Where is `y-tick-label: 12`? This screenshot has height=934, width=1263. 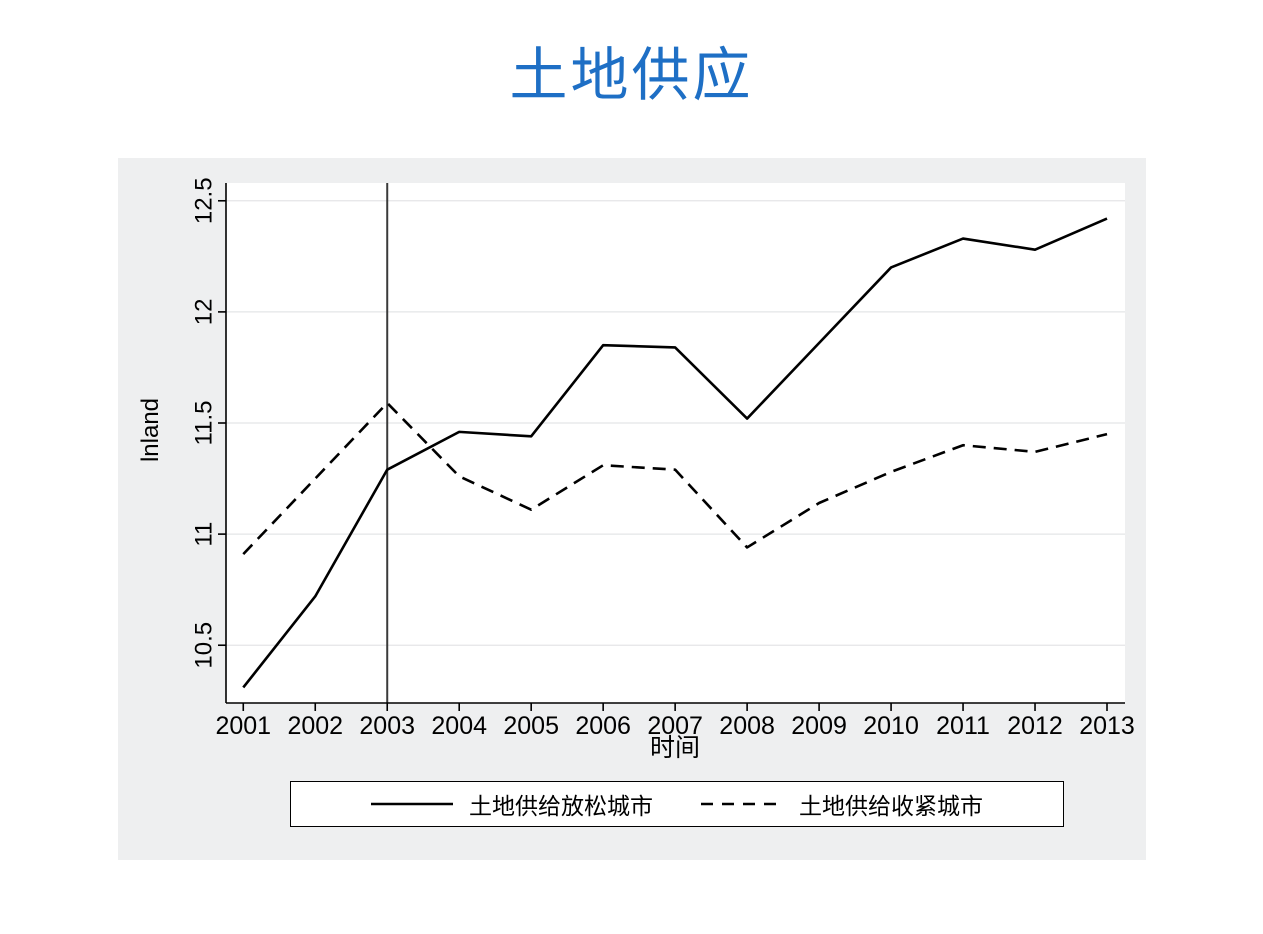
y-tick-label: 12 is located at coordinates (204, 312).